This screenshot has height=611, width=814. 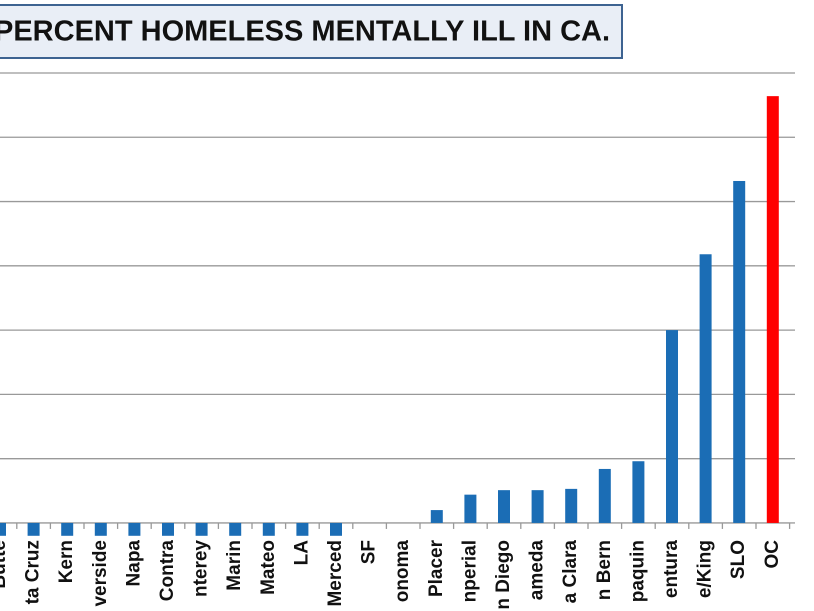 What do you see at coordinates (201, 568) in the screenshot?
I see `x-tick-label: nterey` at bounding box center [201, 568].